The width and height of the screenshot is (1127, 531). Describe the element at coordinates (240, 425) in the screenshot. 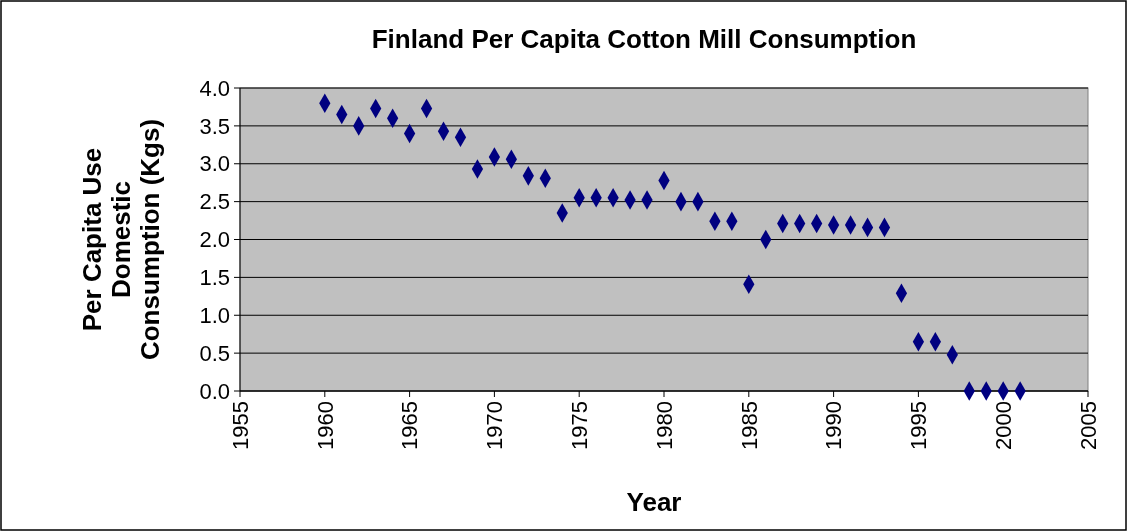

I see `x-tick-label: 1955` at that location.